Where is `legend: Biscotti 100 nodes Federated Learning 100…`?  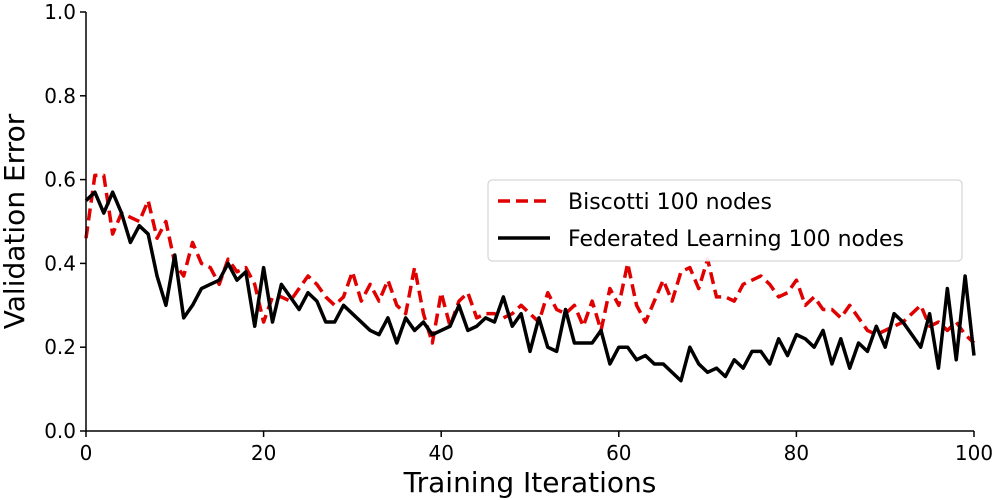
legend: Biscotti 100 nodes Federated Learning 100… is located at coordinates (725, 220).